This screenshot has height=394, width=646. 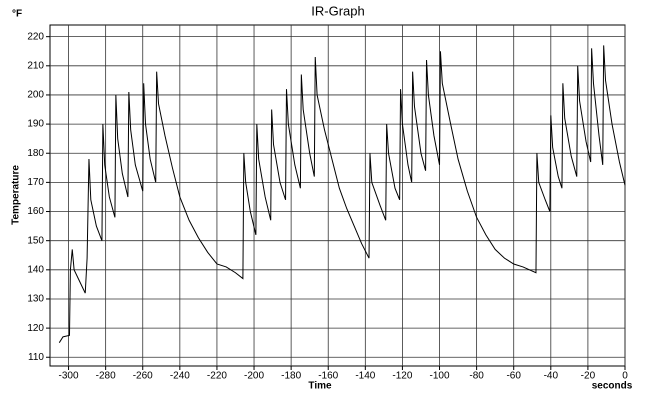 I want to click on y-tick-label: 210, so click(x=35, y=65).